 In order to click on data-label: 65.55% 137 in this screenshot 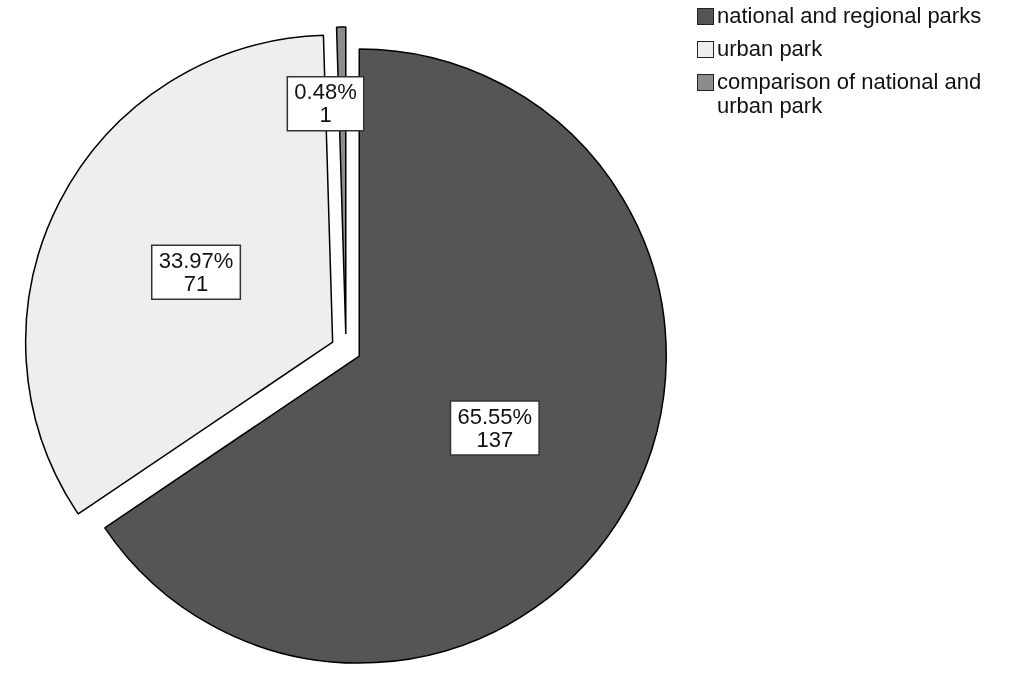, I will do `click(495, 427)`.